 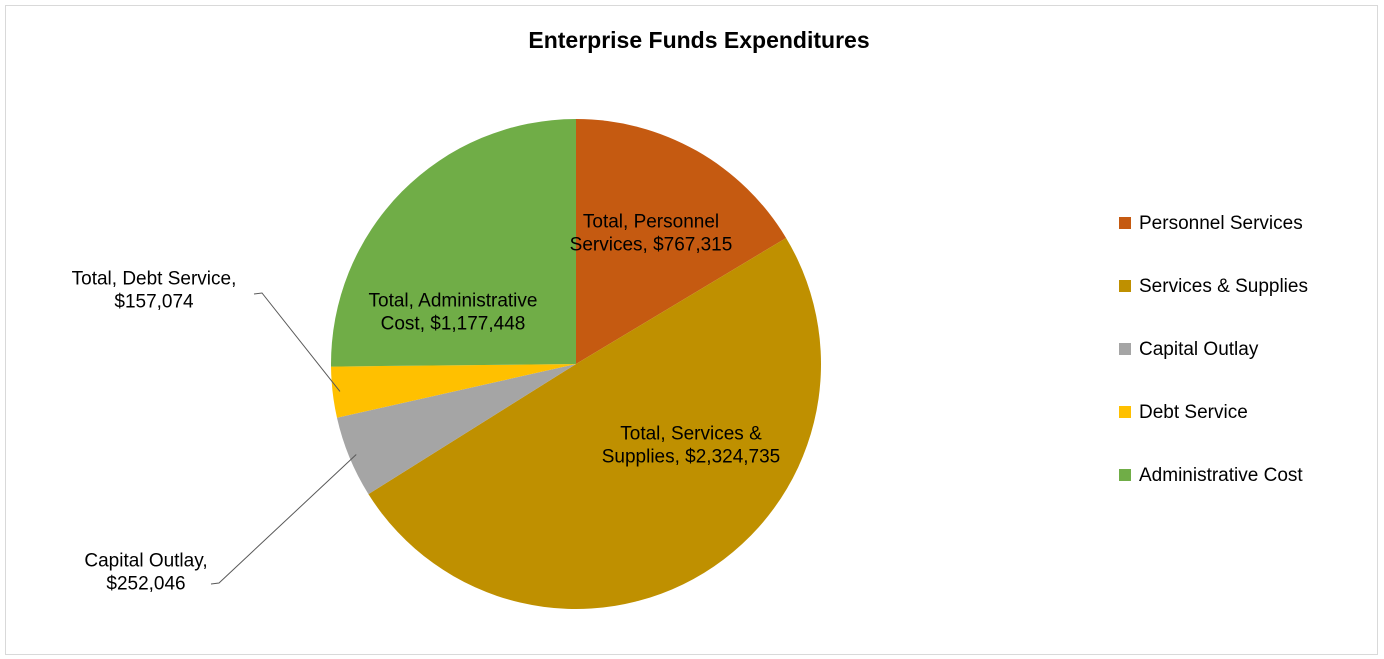 What do you see at coordinates (145, 561) in the screenshot?
I see `data-label-line: Capital Outlay,` at bounding box center [145, 561].